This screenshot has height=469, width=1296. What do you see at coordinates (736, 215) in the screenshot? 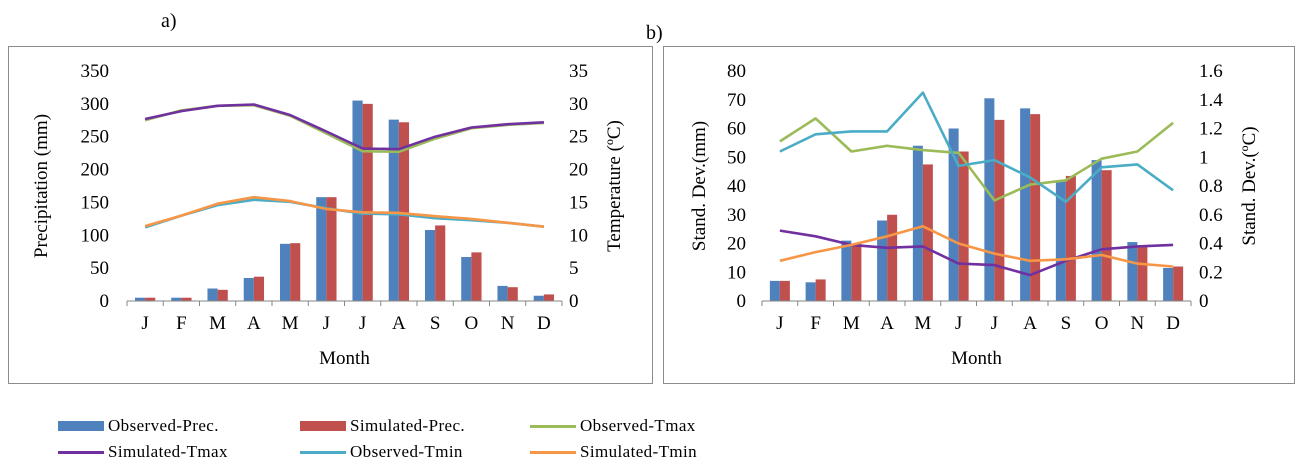
I see `y-tick-label: 30` at bounding box center [736, 215].